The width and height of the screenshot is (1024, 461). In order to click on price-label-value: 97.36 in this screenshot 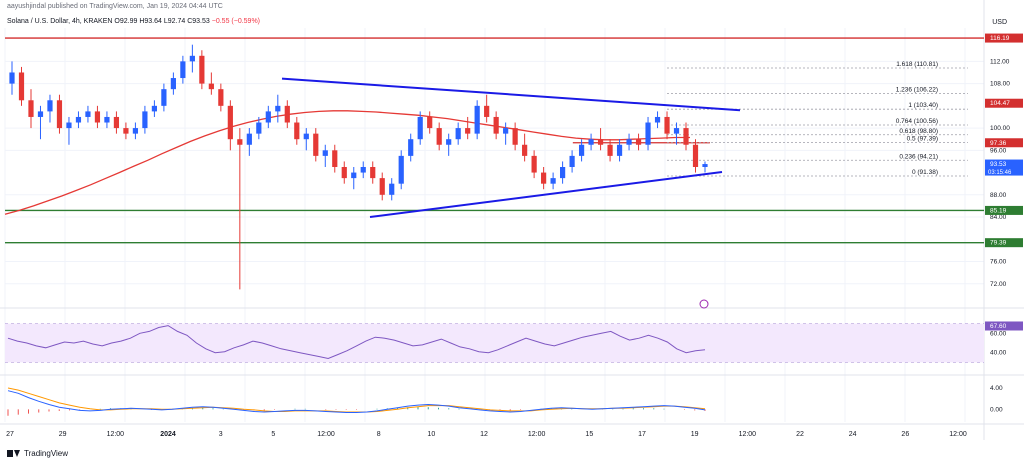, I will do `click(998, 143)`.